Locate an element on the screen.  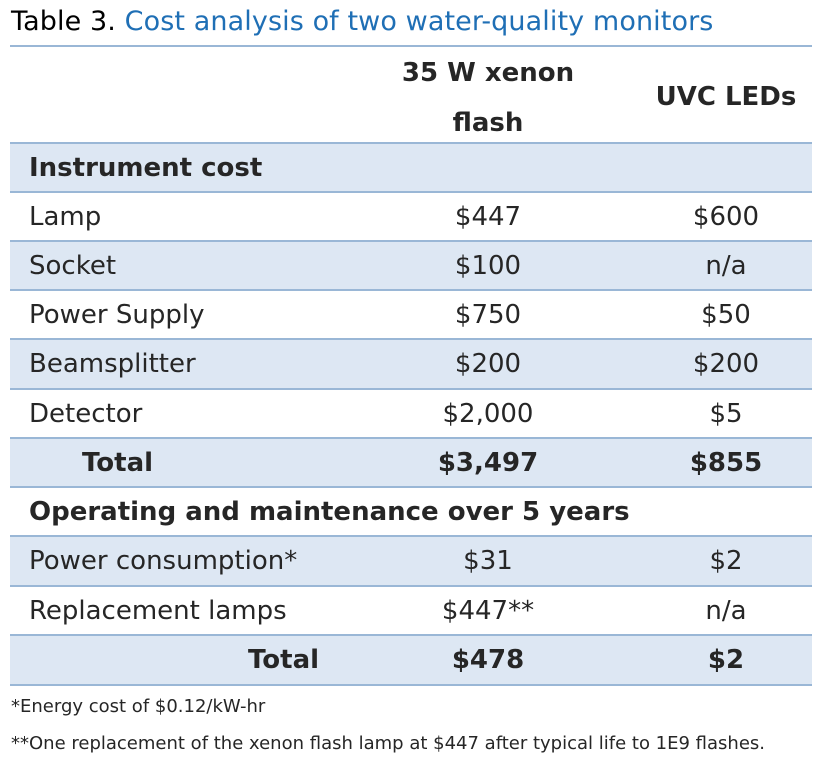
row-item: Socket is located at coordinates (73, 265).